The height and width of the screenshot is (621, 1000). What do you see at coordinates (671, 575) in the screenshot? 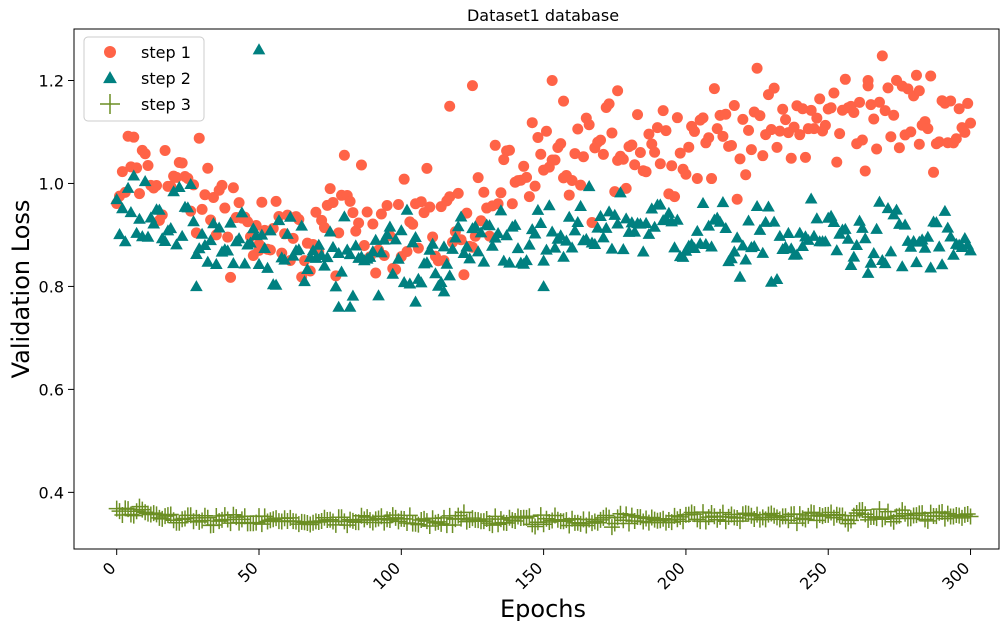
I see `x-tick-label: 200` at bounding box center [671, 575].